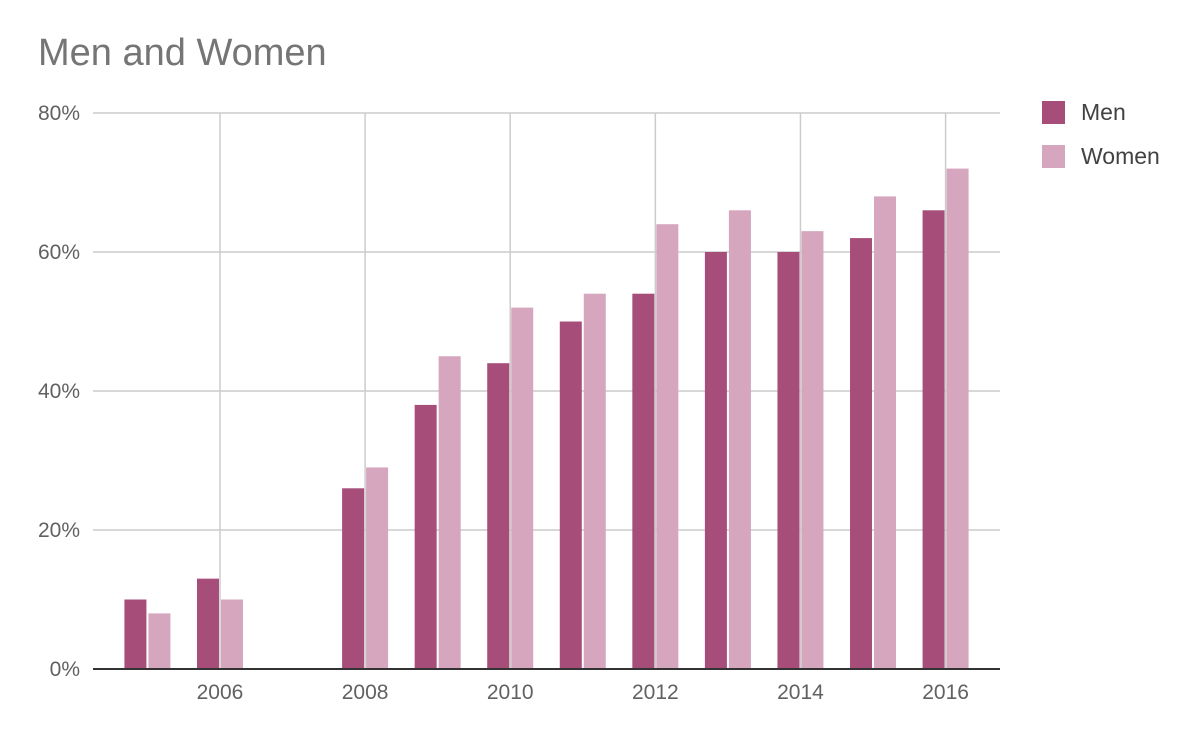 Image resolution: width=1200 pixels, height=742 pixels. I want to click on x-tick-label: 2006, so click(220, 692).